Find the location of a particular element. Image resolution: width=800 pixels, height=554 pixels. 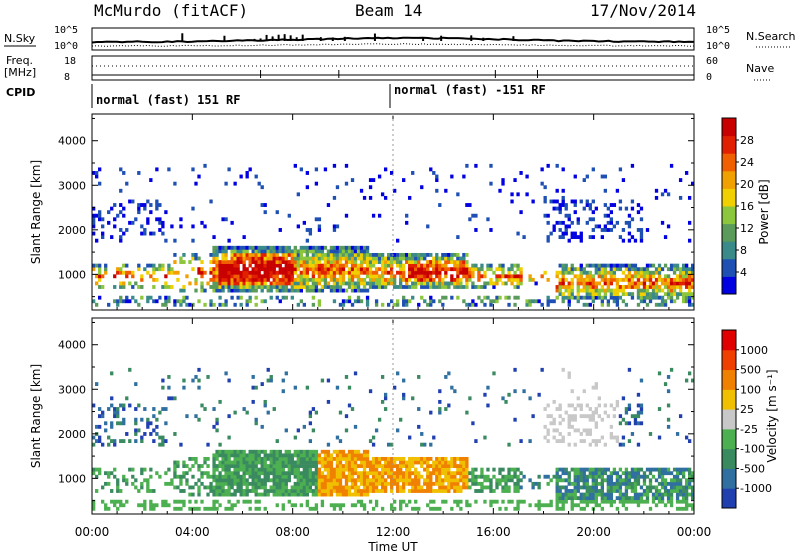

colorbar-swatch is located at coordinates (729, 197).